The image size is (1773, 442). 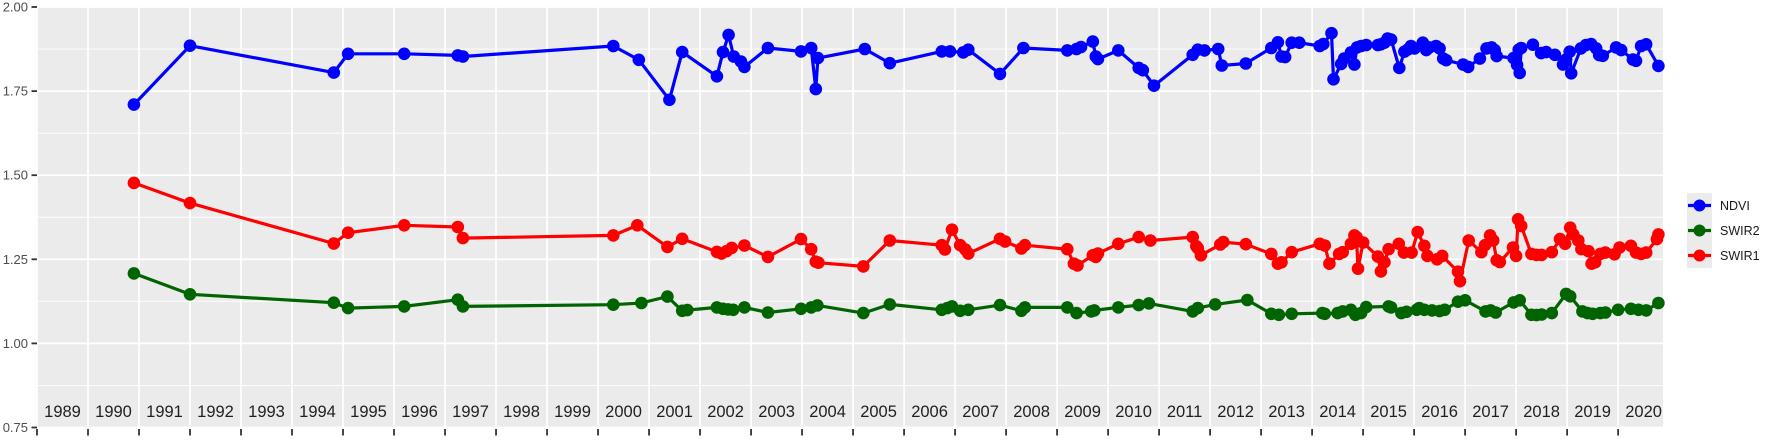 I want to click on x-axis-label: 1996, so click(x=419, y=412).